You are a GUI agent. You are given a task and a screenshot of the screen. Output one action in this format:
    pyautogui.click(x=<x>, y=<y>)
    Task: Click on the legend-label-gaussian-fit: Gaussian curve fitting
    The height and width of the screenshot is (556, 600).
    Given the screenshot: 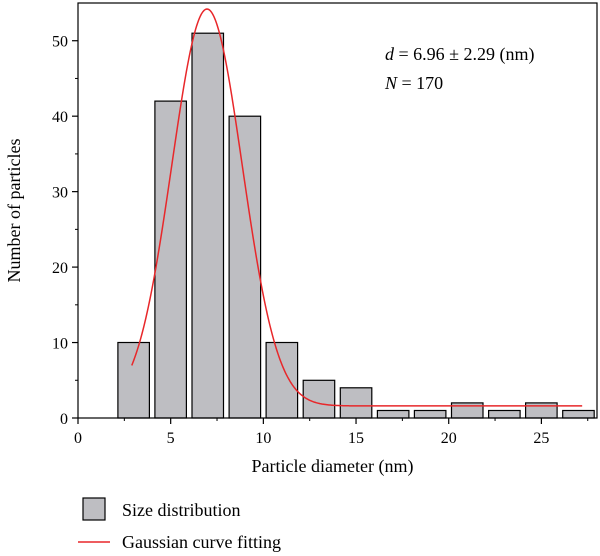 What is the action you would take?
    pyautogui.click(x=201, y=542)
    